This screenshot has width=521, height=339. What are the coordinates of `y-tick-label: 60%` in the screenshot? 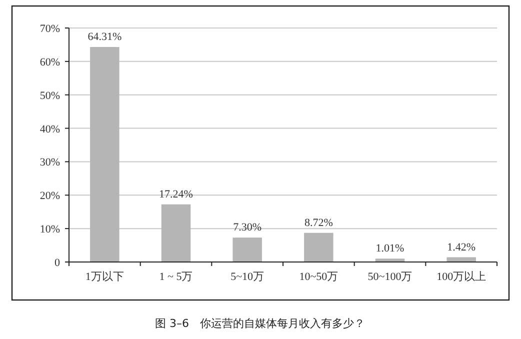 It's located at (50, 62).